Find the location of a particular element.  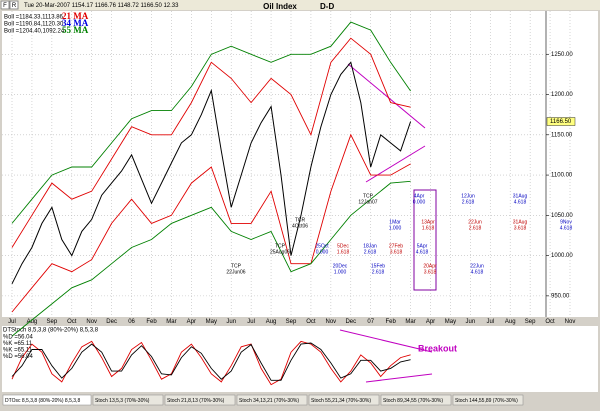

y-tick-label: 1150.00 is located at coordinates (562, 135).